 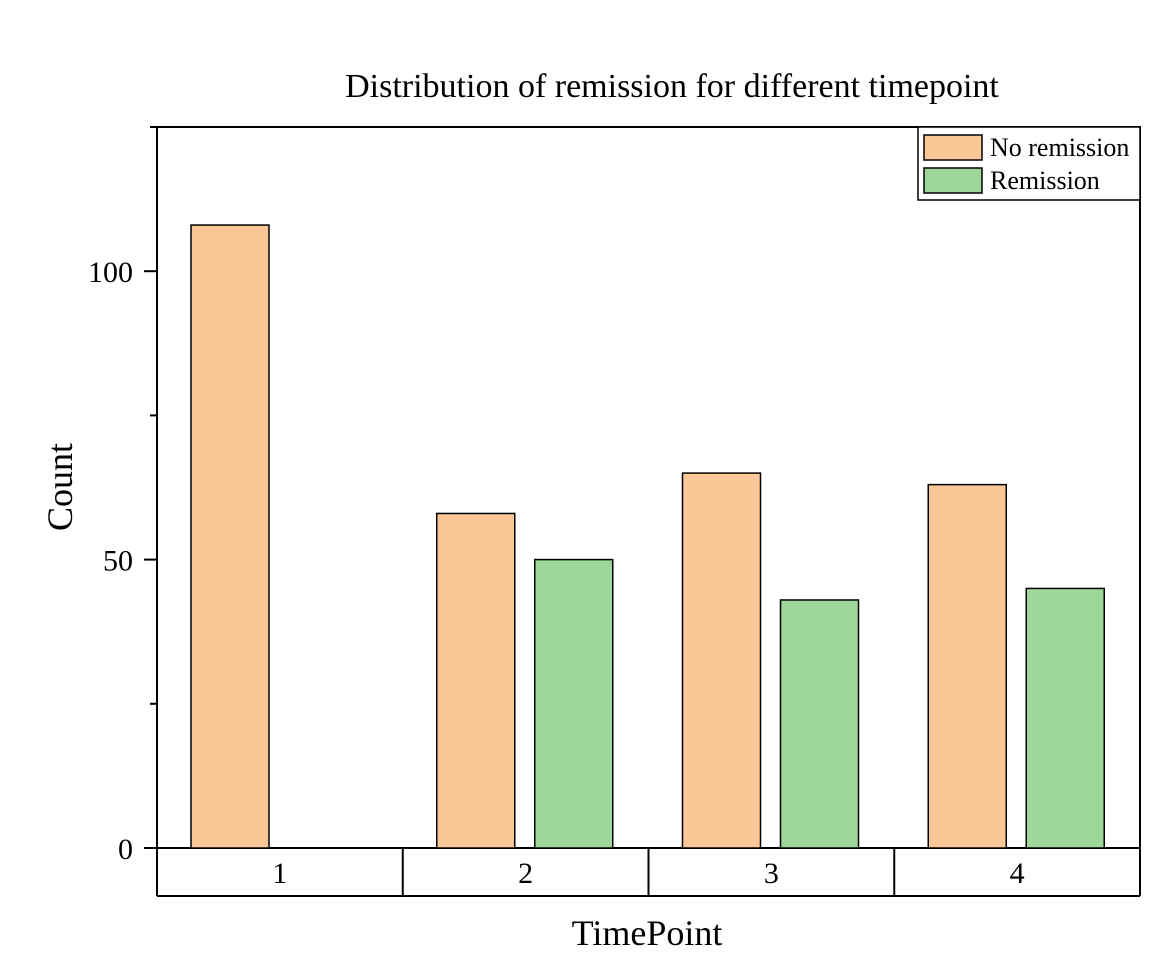 What do you see at coordinates (60, 487) in the screenshot?
I see `y-axis-label: Count` at bounding box center [60, 487].